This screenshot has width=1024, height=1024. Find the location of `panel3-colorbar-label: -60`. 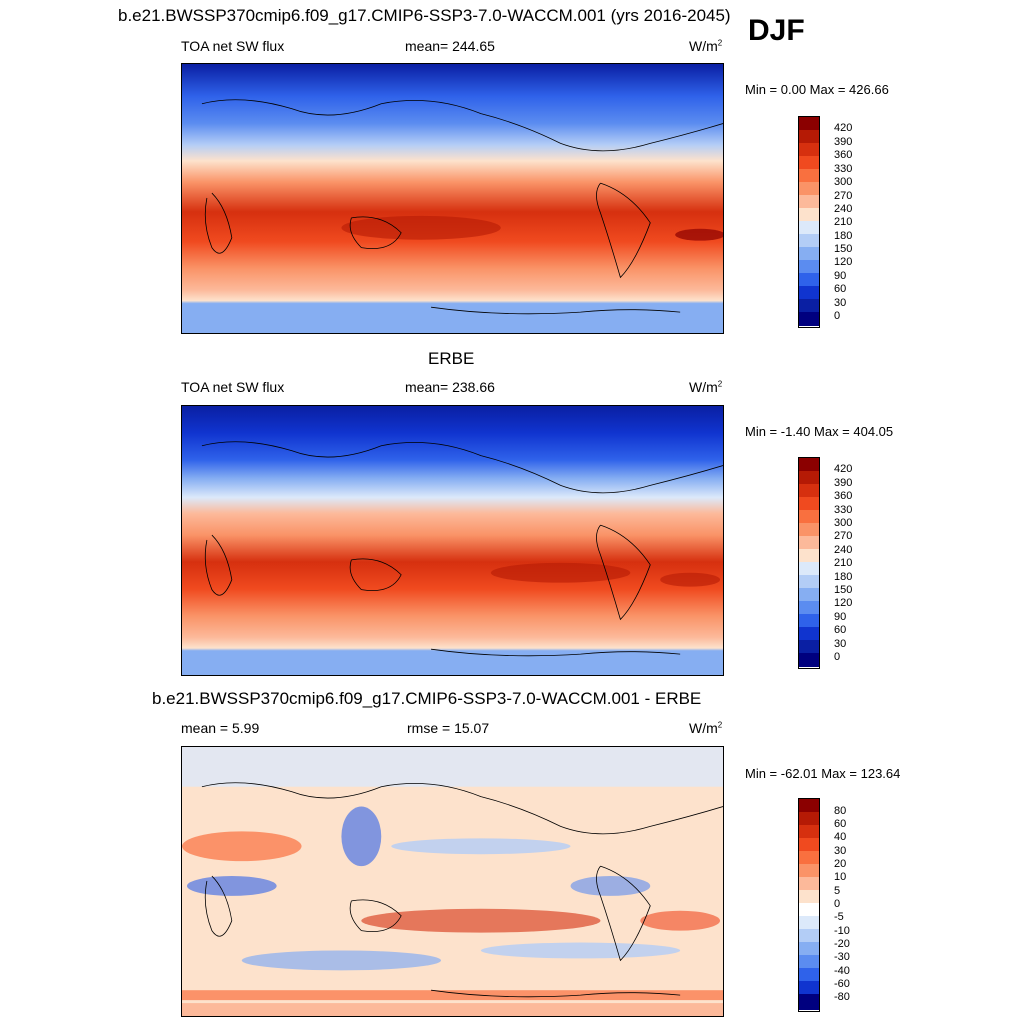

panel3-colorbar-label: -60 is located at coordinates (842, 984).